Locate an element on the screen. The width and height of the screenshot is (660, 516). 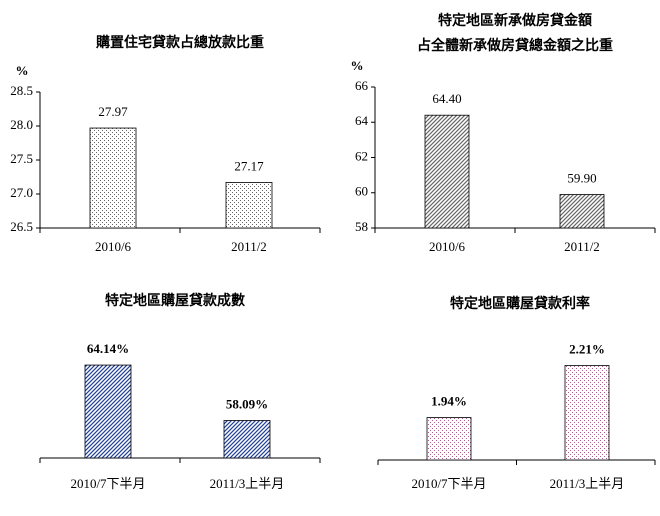
value-label: 1.94% is located at coordinates (449, 401).